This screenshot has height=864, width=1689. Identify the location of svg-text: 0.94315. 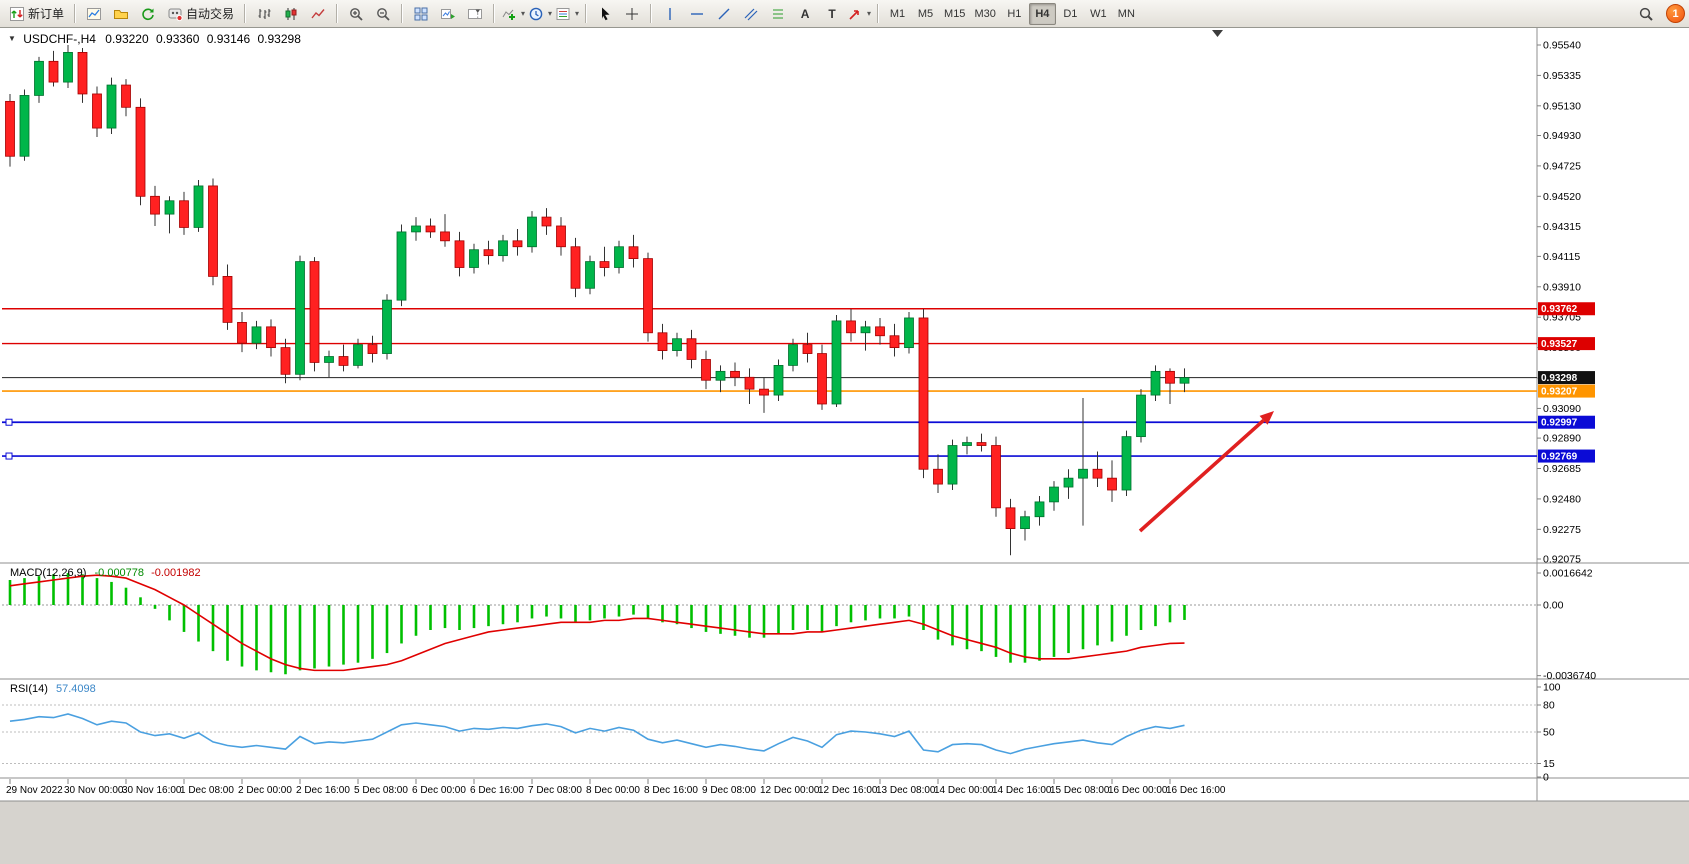
(1562, 227).